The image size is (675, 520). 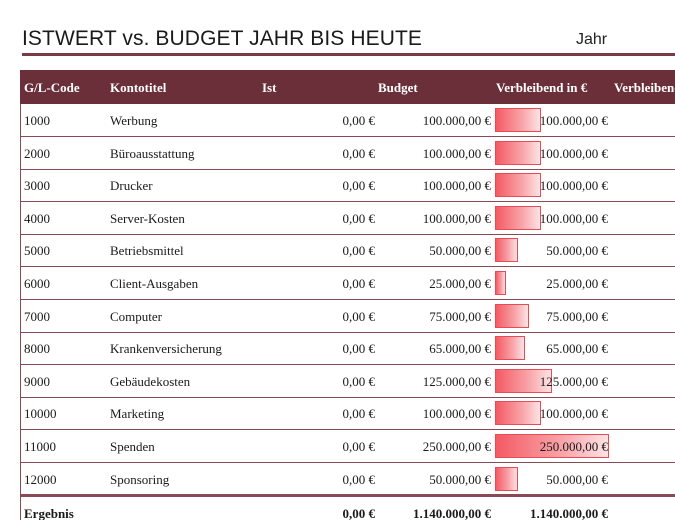 What do you see at coordinates (131, 186) in the screenshot?
I see `cell-kontotitel: Drucker` at bounding box center [131, 186].